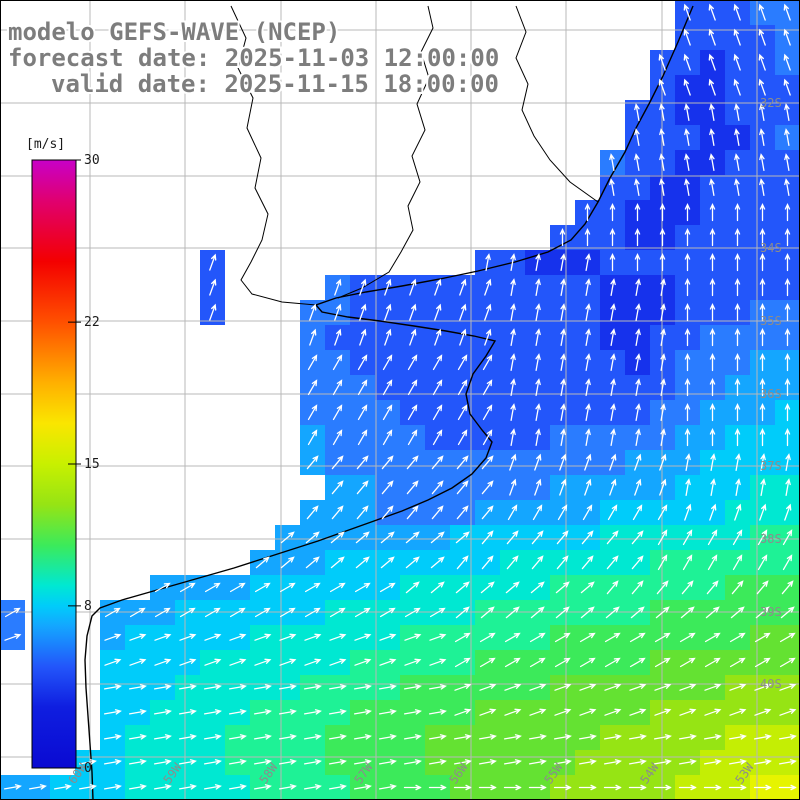 Image resolution: width=800 pixels, height=800 pixels. Describe the element at coordinates (92, 160) in the screenshot. I see `colorbar-tick-label: 30` at that location.